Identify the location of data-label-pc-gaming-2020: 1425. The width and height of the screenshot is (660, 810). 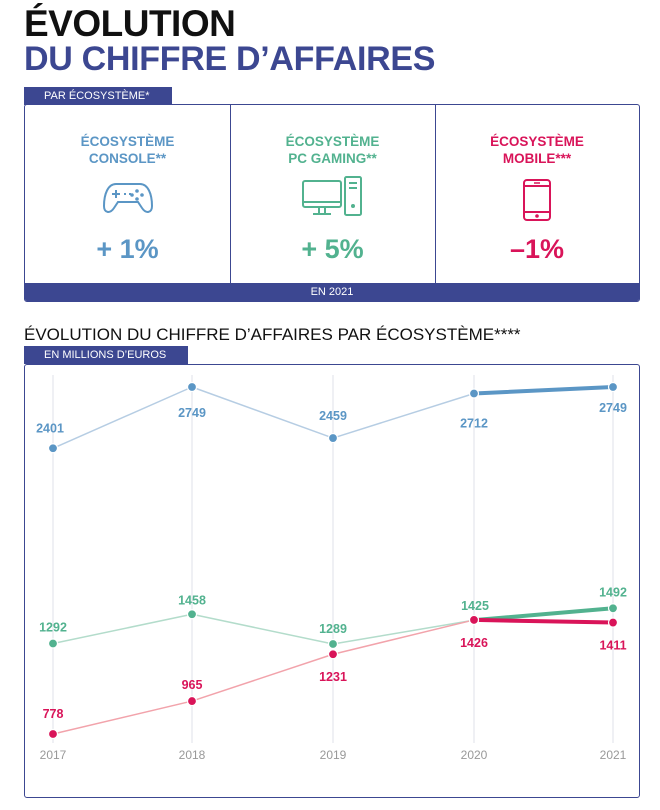
(475, 606).